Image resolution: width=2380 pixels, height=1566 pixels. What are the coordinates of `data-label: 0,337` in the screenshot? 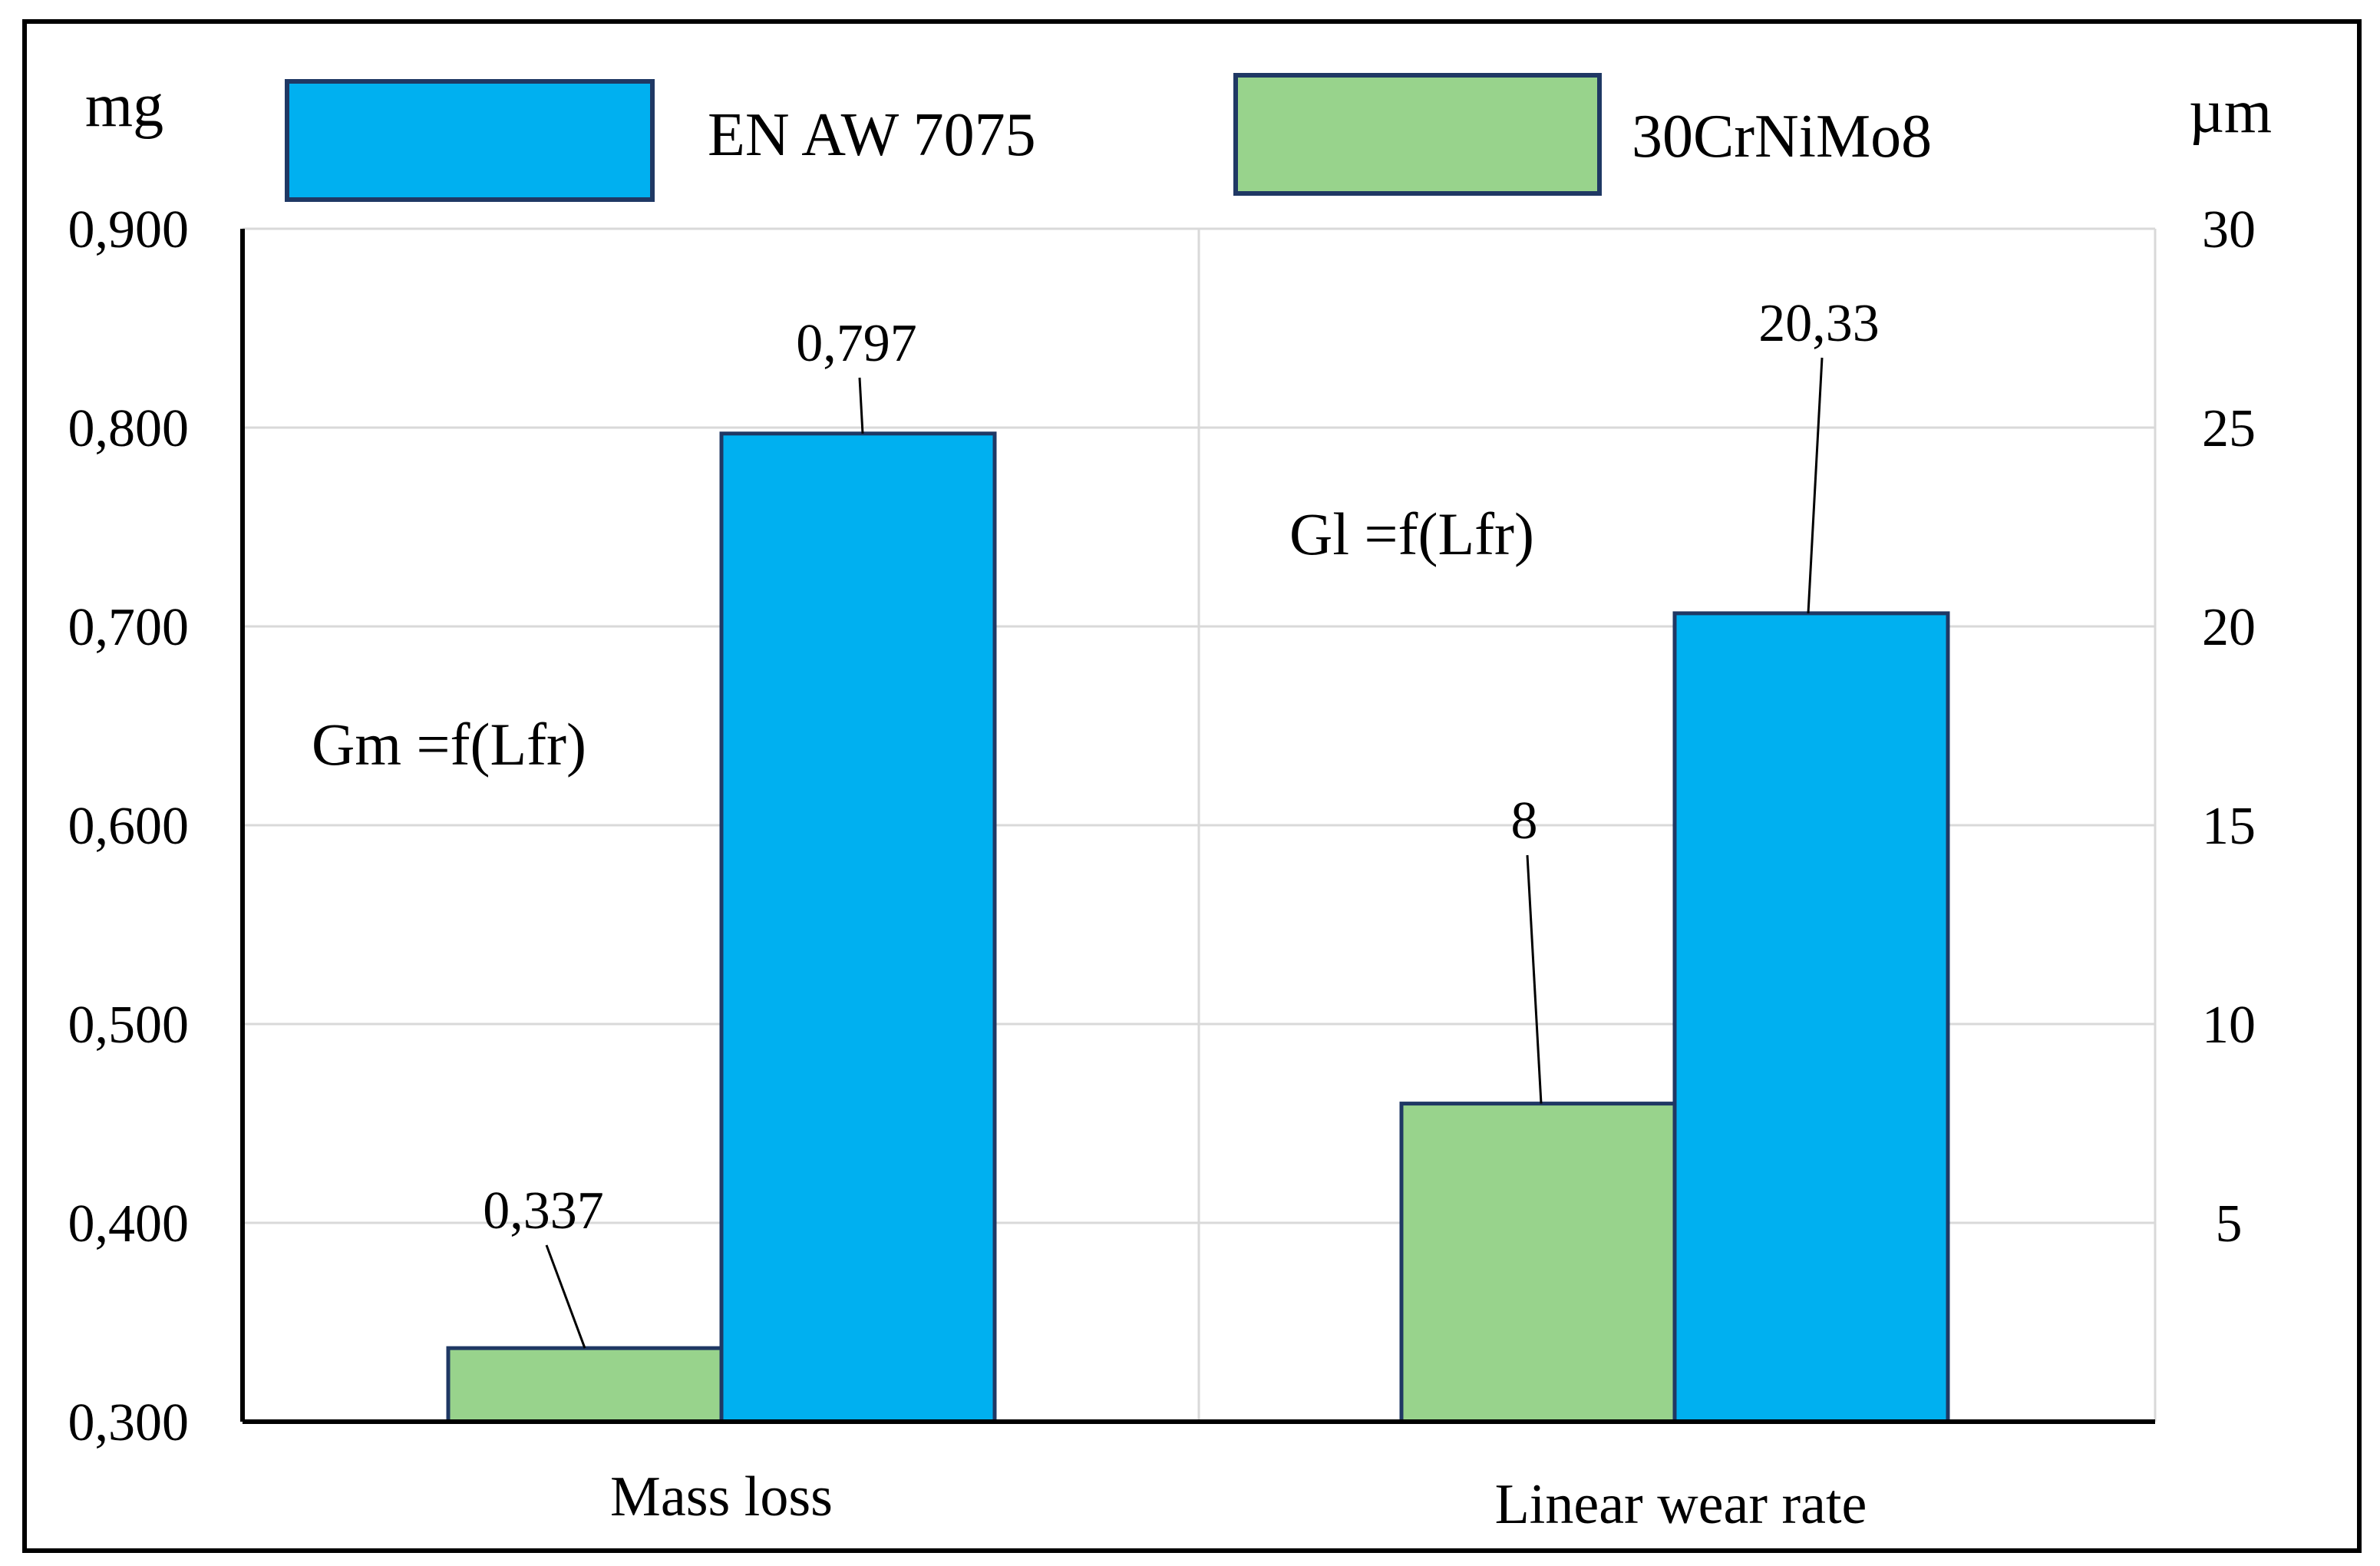 It's located at (543, 1211).